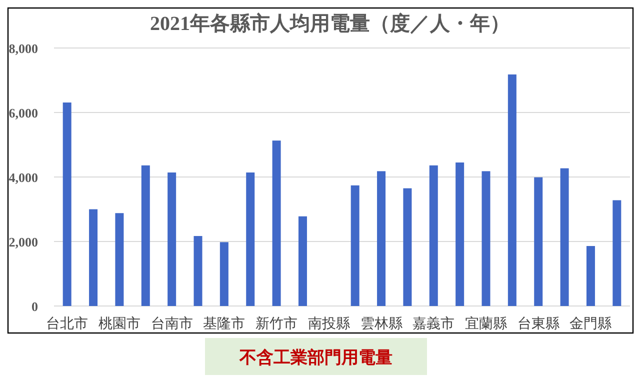 This screenshot has width=640, height=382. I want to click on x-tick-label: 雲林縣, so click(381, 324).